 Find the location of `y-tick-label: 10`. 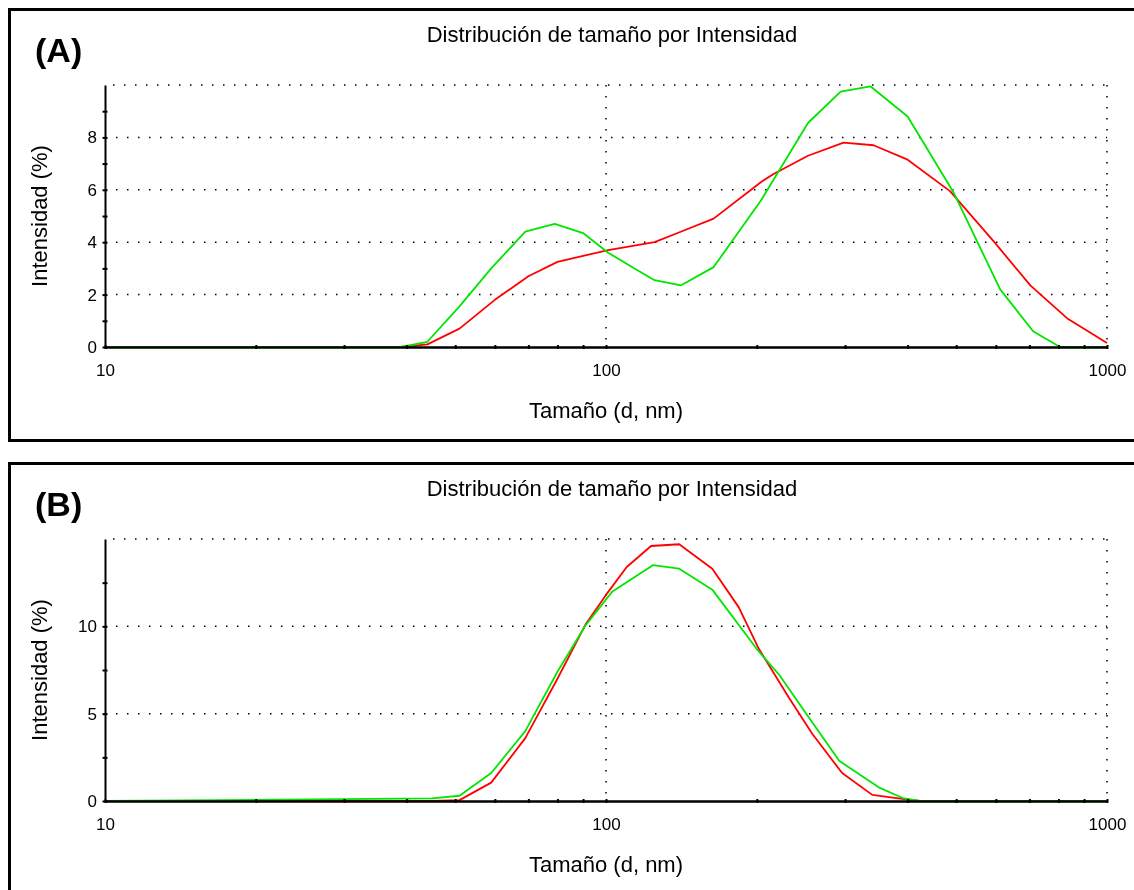

y-tick-label: 10 is located at coordinates (87, 627).